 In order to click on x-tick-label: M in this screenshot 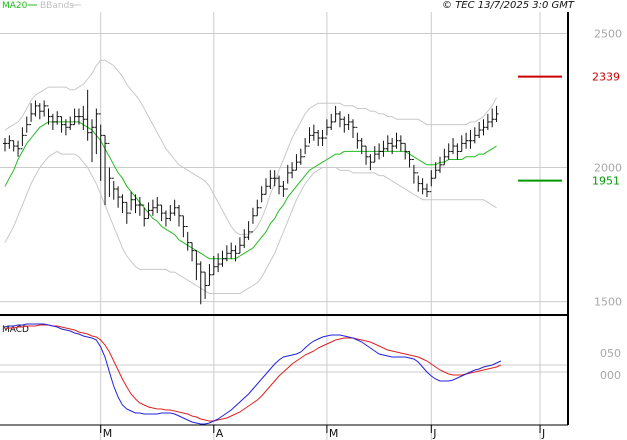, I will do `click(334, 433)`.